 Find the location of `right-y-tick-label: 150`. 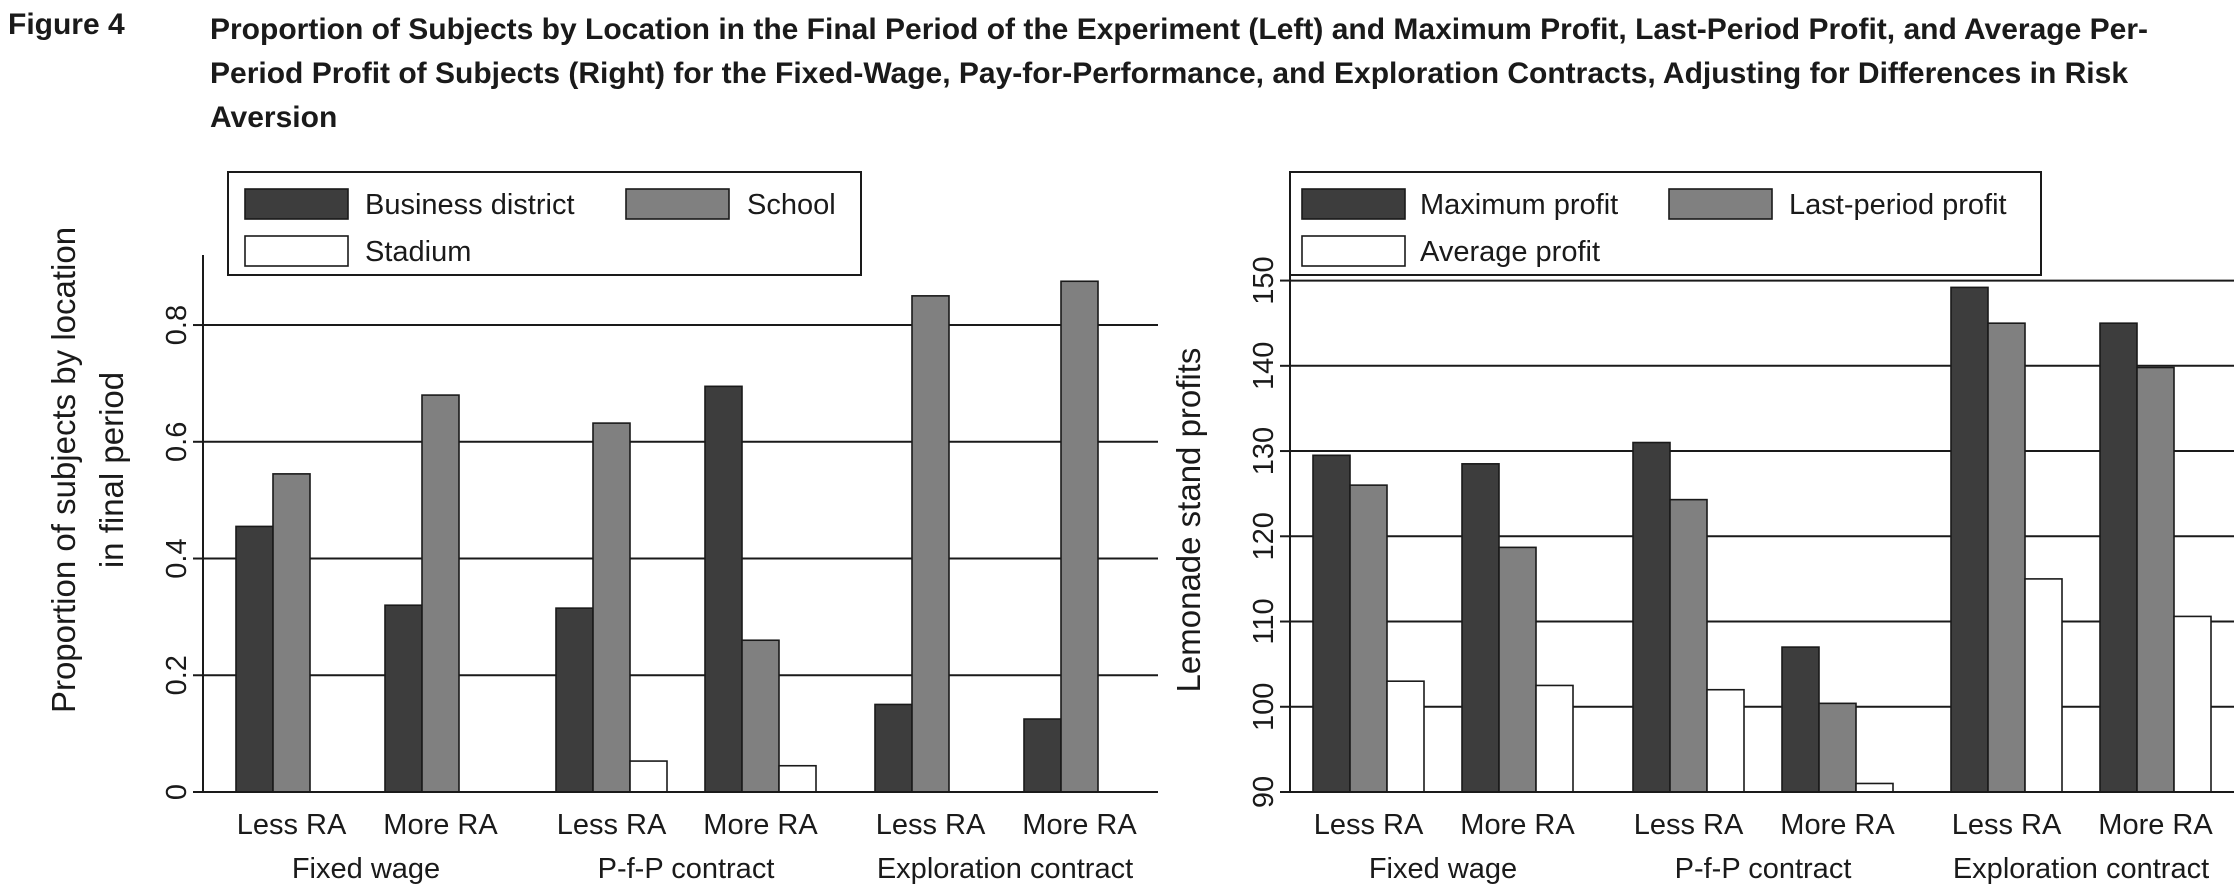

right-y-tick-label: 150 is located at coordinates (1264, 280).